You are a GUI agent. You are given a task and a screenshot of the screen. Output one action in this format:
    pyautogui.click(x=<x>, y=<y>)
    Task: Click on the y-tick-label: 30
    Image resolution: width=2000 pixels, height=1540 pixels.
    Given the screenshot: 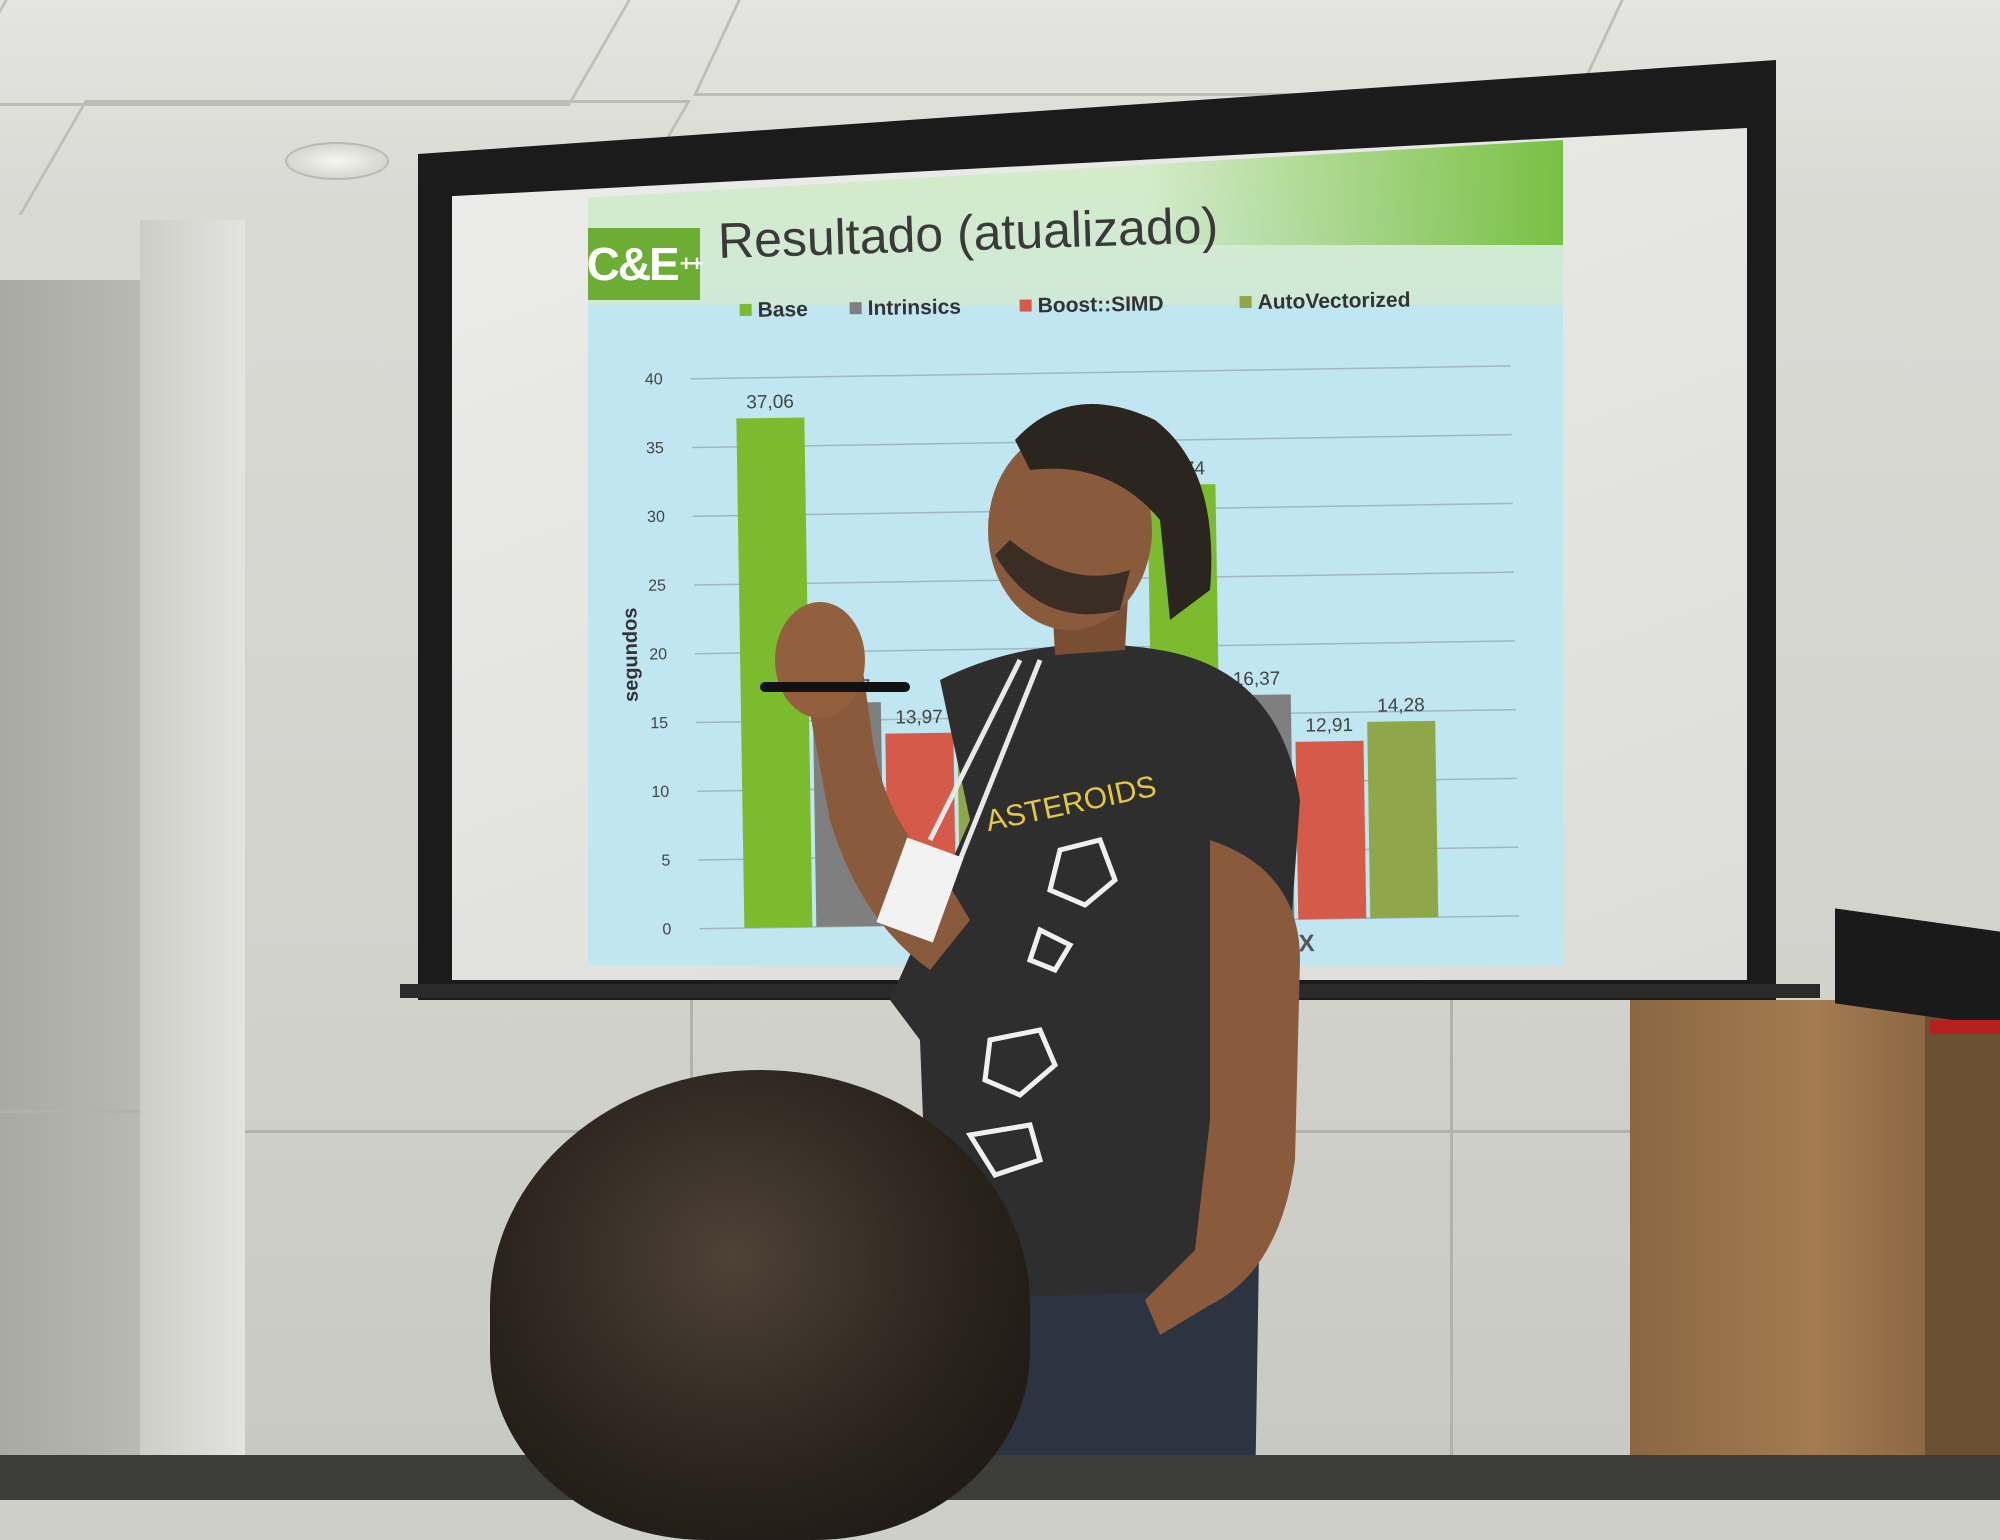 What is the action you would take?
    pyautogui.click(x=656, y=517)
    